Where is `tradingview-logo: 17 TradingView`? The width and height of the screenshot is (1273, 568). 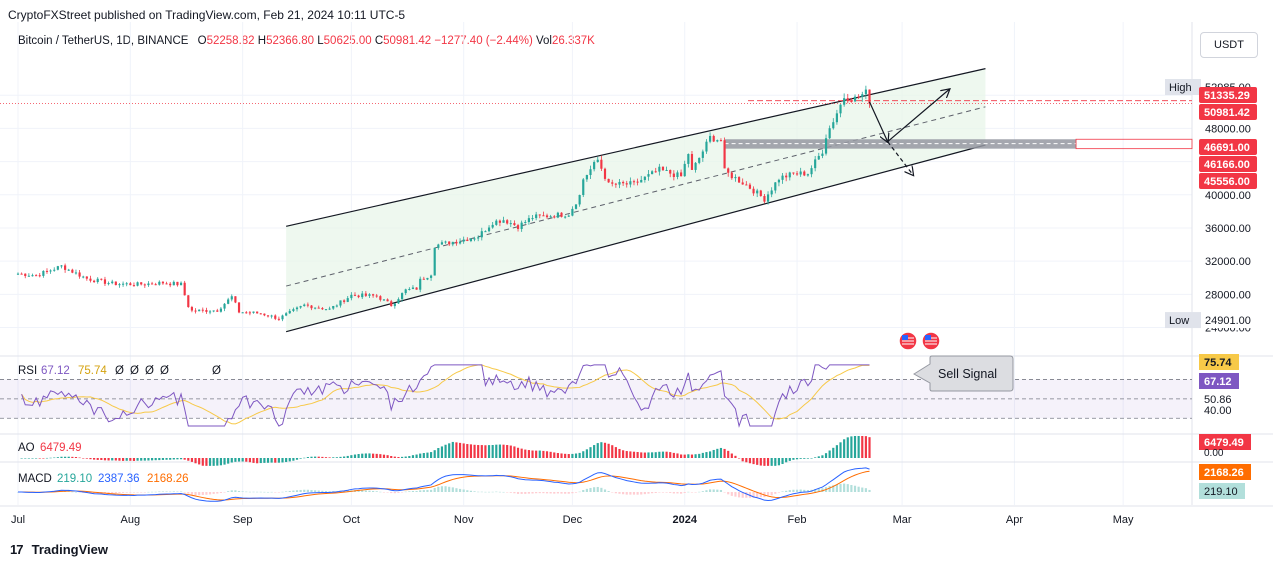
tradingview-logo: 17 TradingView is located at coordinates (59, 549).